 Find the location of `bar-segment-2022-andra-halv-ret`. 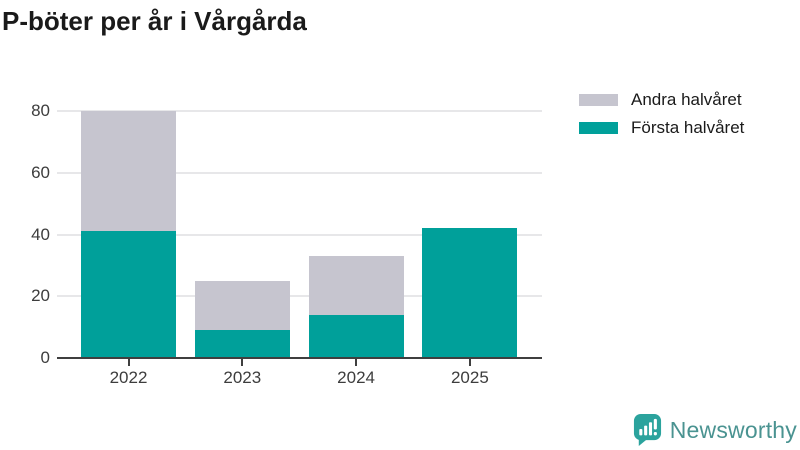

bar-segment-2022-andra-halv-ret is located at coordinates (128, 171).